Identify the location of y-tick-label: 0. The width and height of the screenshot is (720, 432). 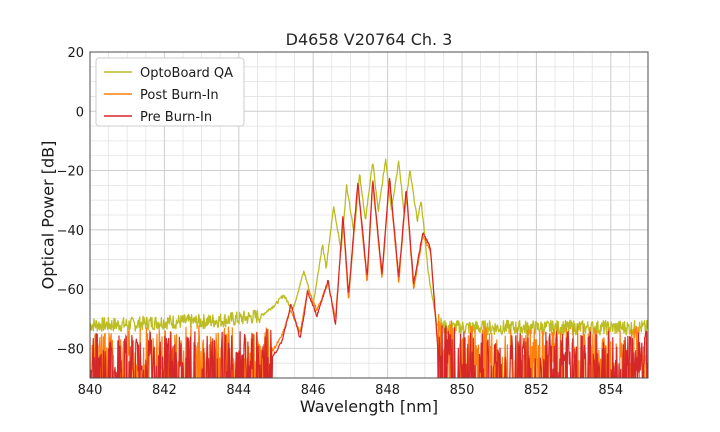
(80, 112).